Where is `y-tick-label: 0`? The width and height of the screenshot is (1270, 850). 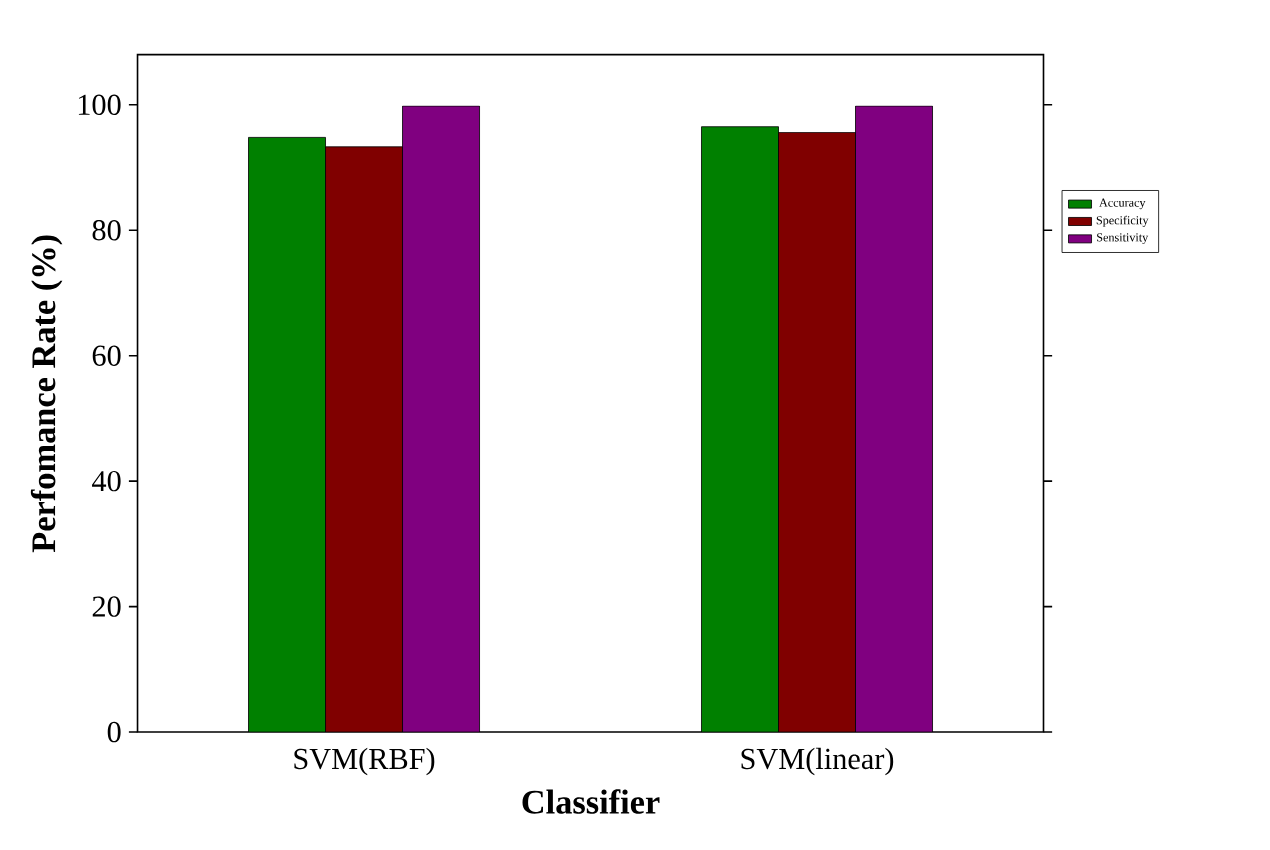
y-tick-label: 0 is located at coordinates (114, 732).